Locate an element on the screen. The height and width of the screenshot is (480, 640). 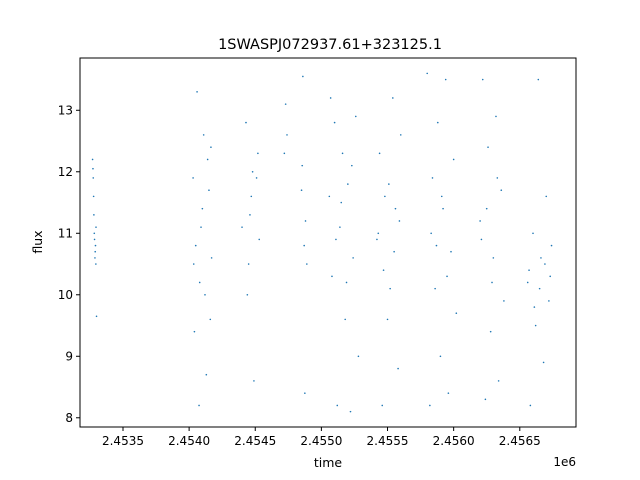
y-tick-label: 8 is located at coordinates (69, 418).